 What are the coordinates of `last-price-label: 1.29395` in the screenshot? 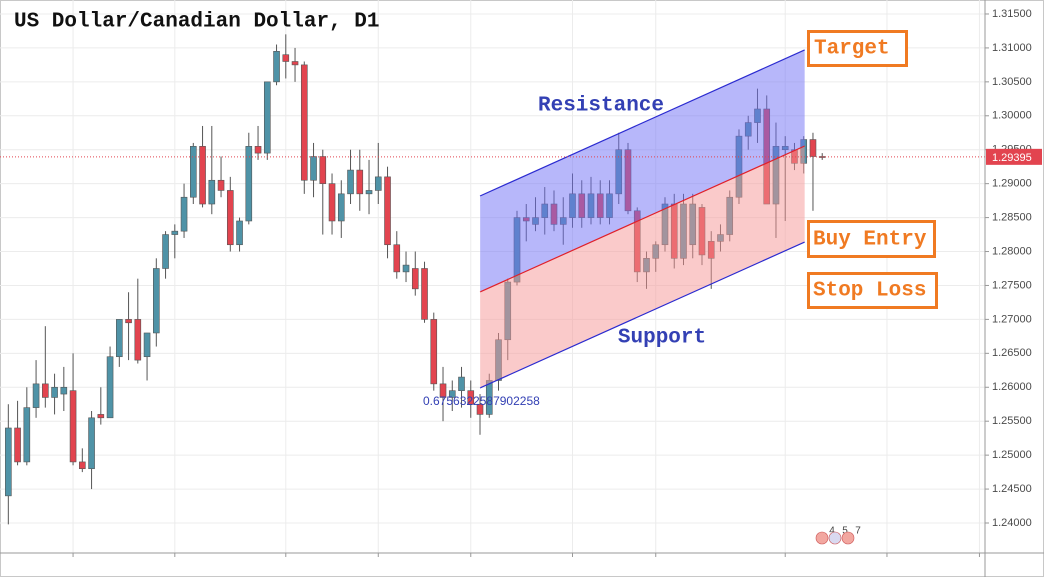 It's located at (1012, 158).